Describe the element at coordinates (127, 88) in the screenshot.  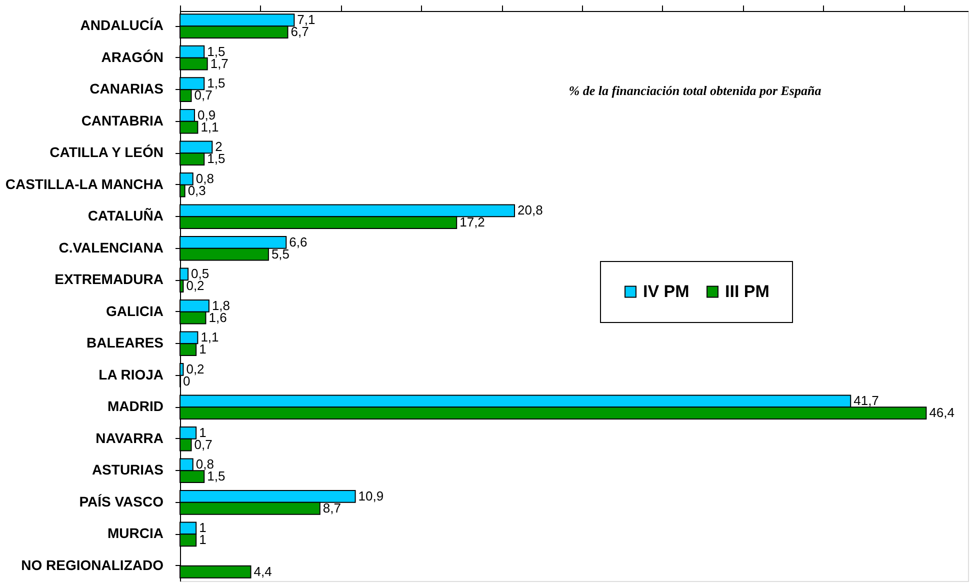
I see `y-tick-label: CANARIAS` at that location.